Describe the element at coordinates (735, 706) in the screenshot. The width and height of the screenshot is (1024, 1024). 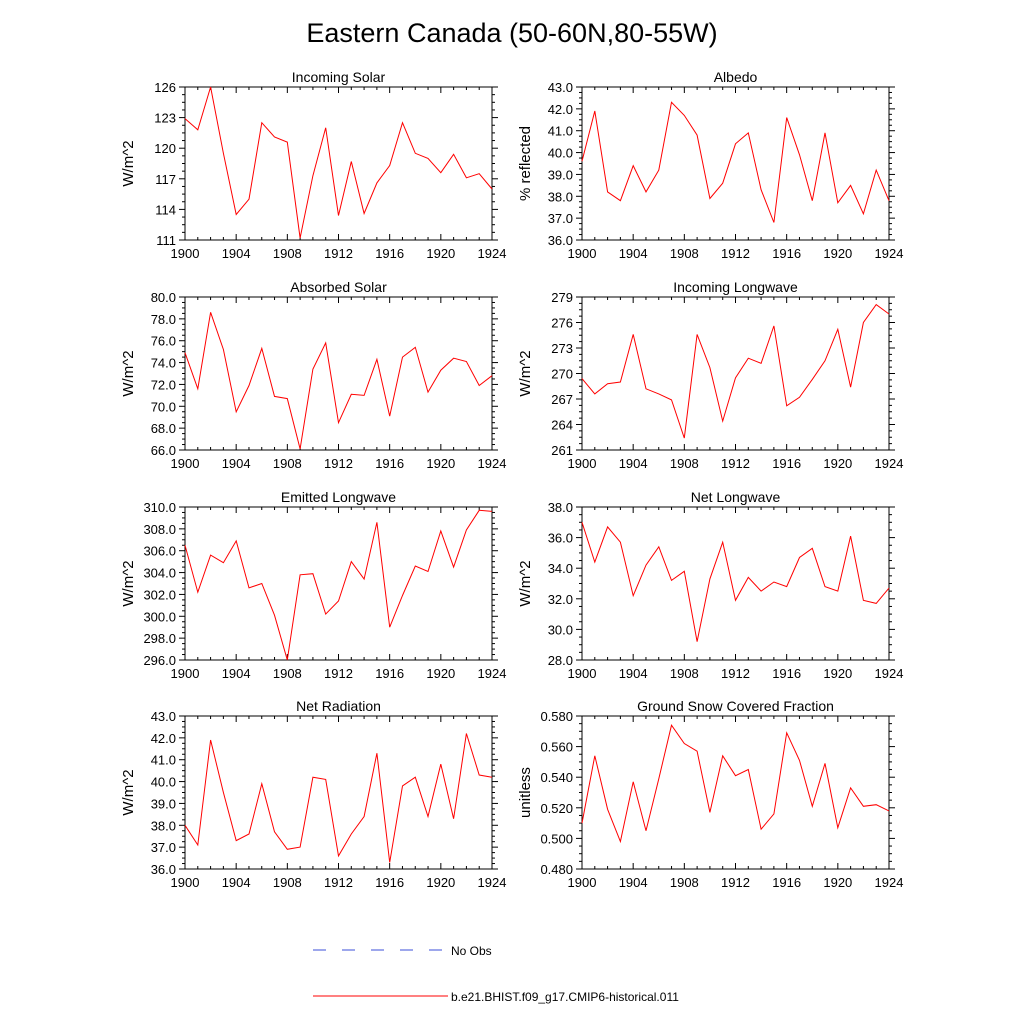
I see `panel-title: Ground Snow Covered Fraction` at that location.